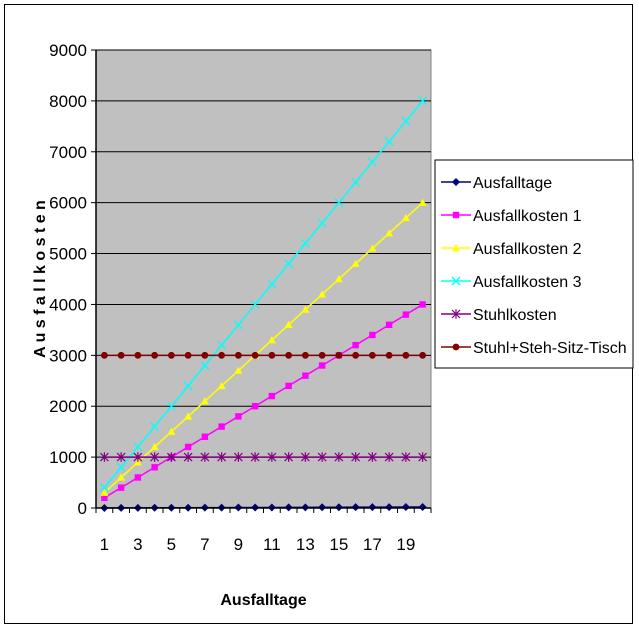  What do you see at coordinates (238, 544) in the screenshot?
I see `x-tick-label: 9` at bounding box center [238, 544].